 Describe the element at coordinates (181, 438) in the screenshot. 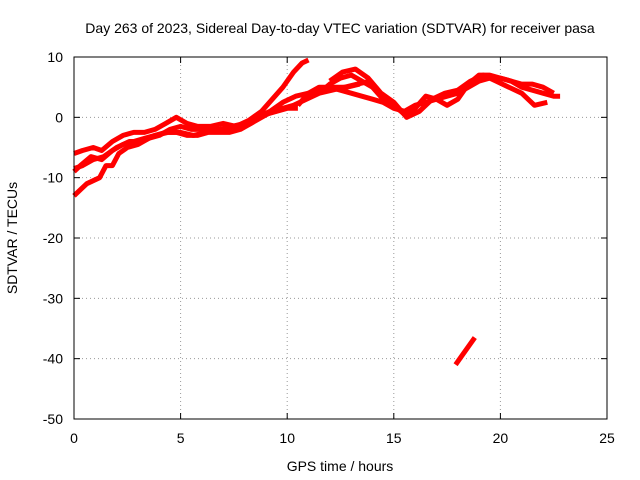

I see `x-tick-label: 5` at that location.